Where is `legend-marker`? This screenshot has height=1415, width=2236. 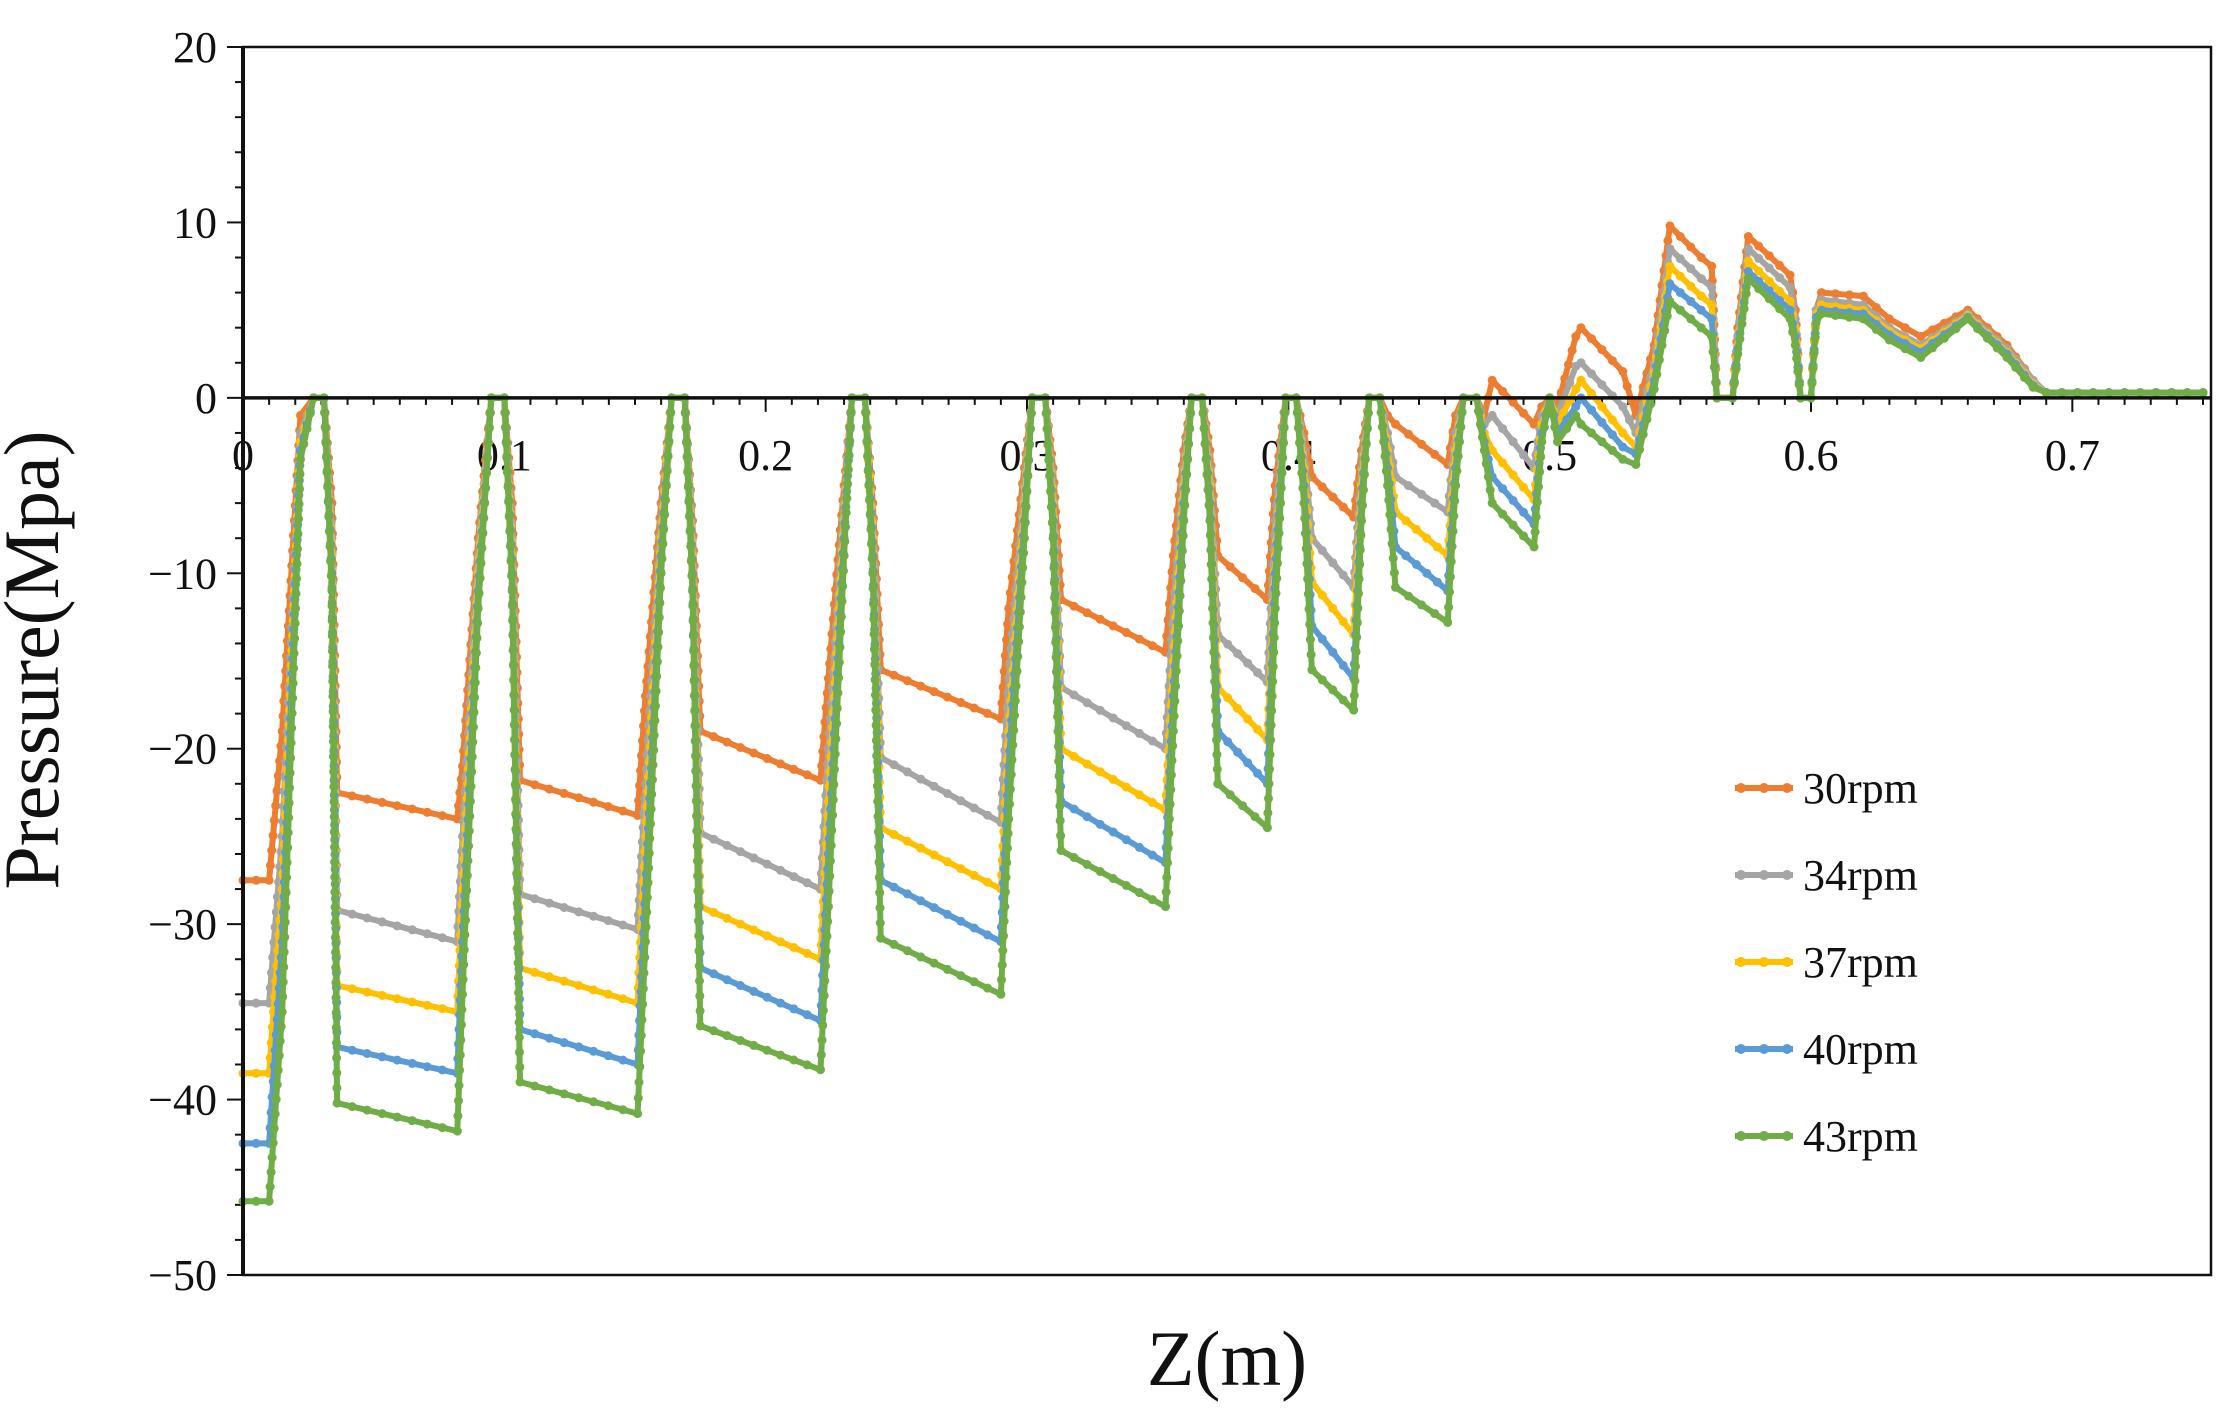 legend-marker is located at coordinates (1764, 1136).